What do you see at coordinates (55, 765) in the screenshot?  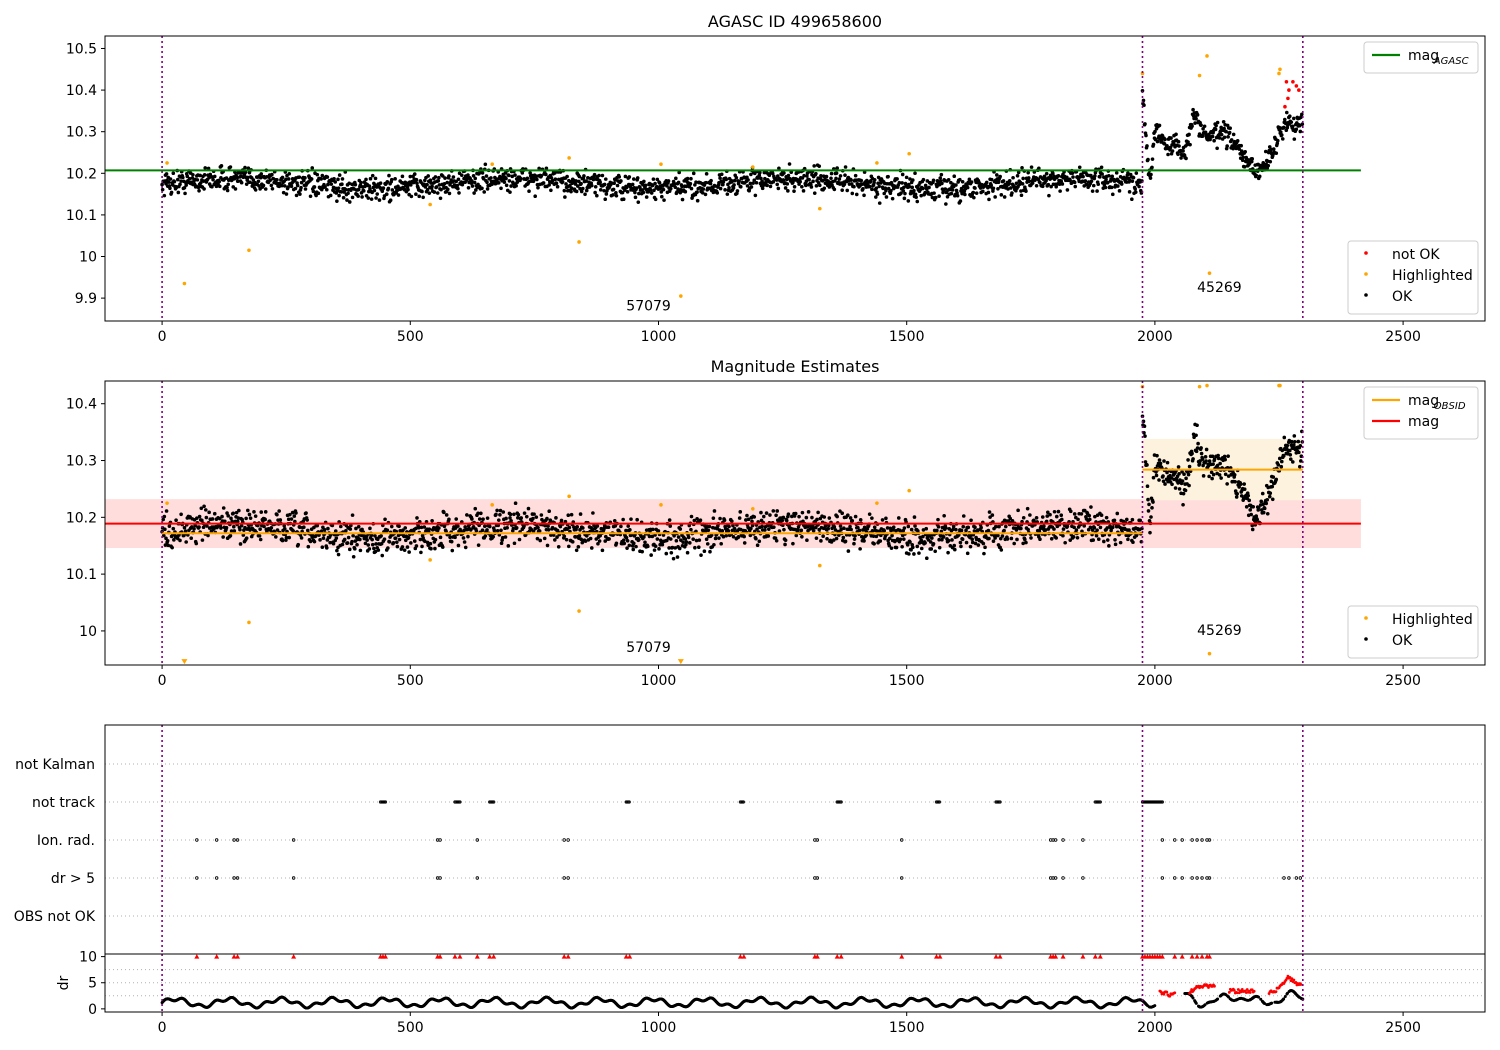 I see `flag-category-label: not Kalman` at bounding box center [55, 765].